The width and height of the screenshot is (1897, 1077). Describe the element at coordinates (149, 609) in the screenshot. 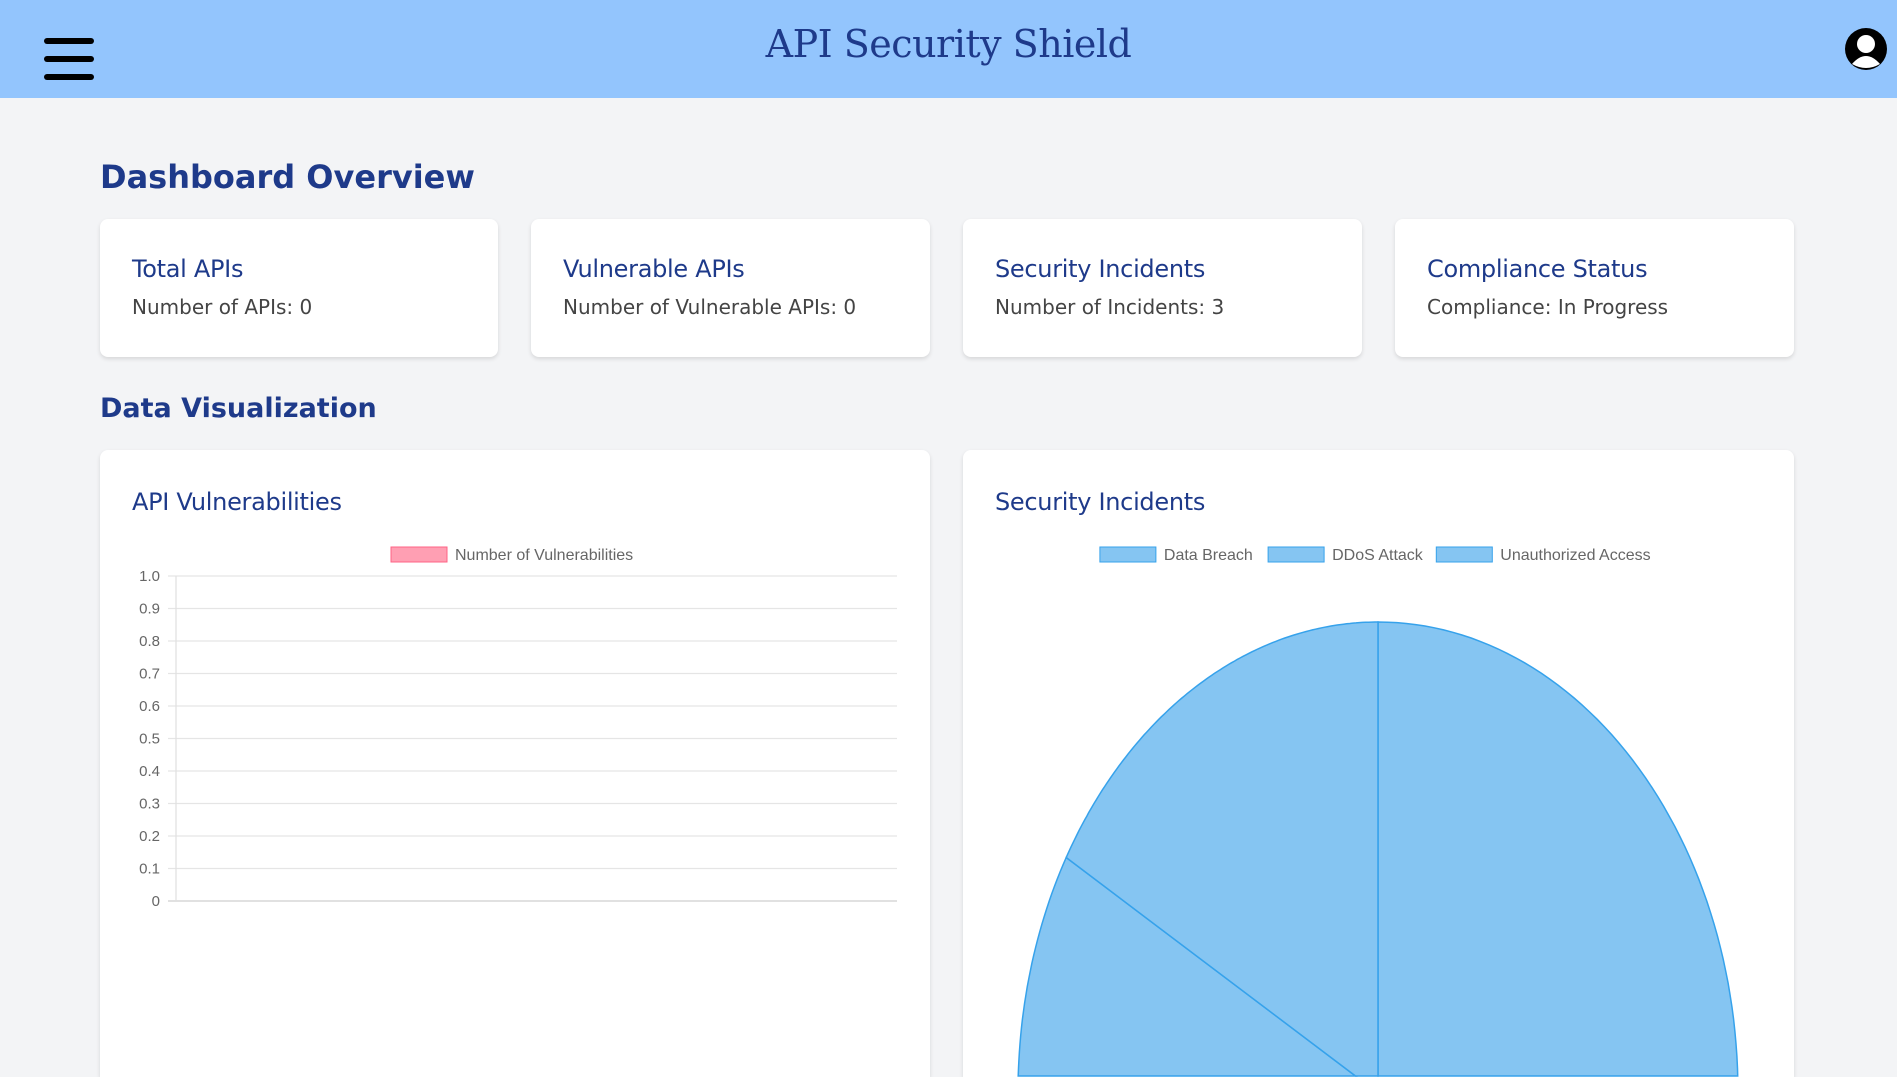

I see `y-tick-label: 0.9` at that location.